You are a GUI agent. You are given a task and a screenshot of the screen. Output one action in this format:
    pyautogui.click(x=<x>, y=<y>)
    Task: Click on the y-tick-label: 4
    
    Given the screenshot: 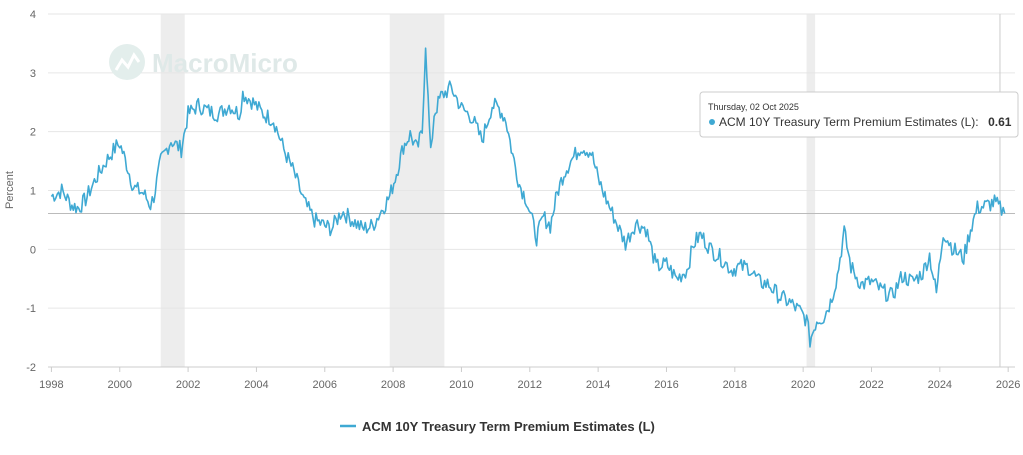 What is the action you would take?
    pyautogui.click(x=33, y=15)
    